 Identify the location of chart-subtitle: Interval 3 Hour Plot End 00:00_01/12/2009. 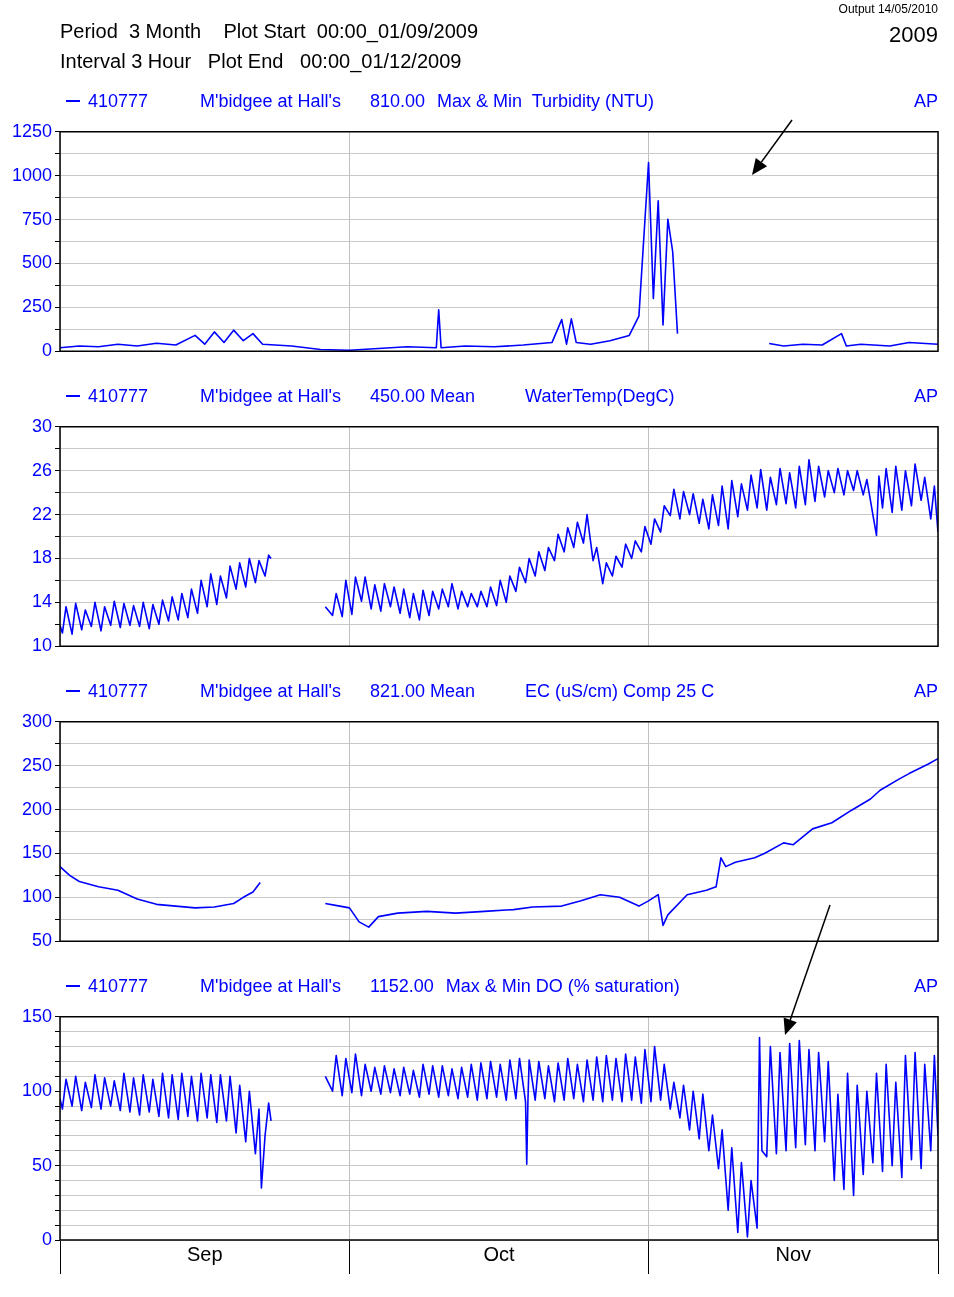
(261, 61).